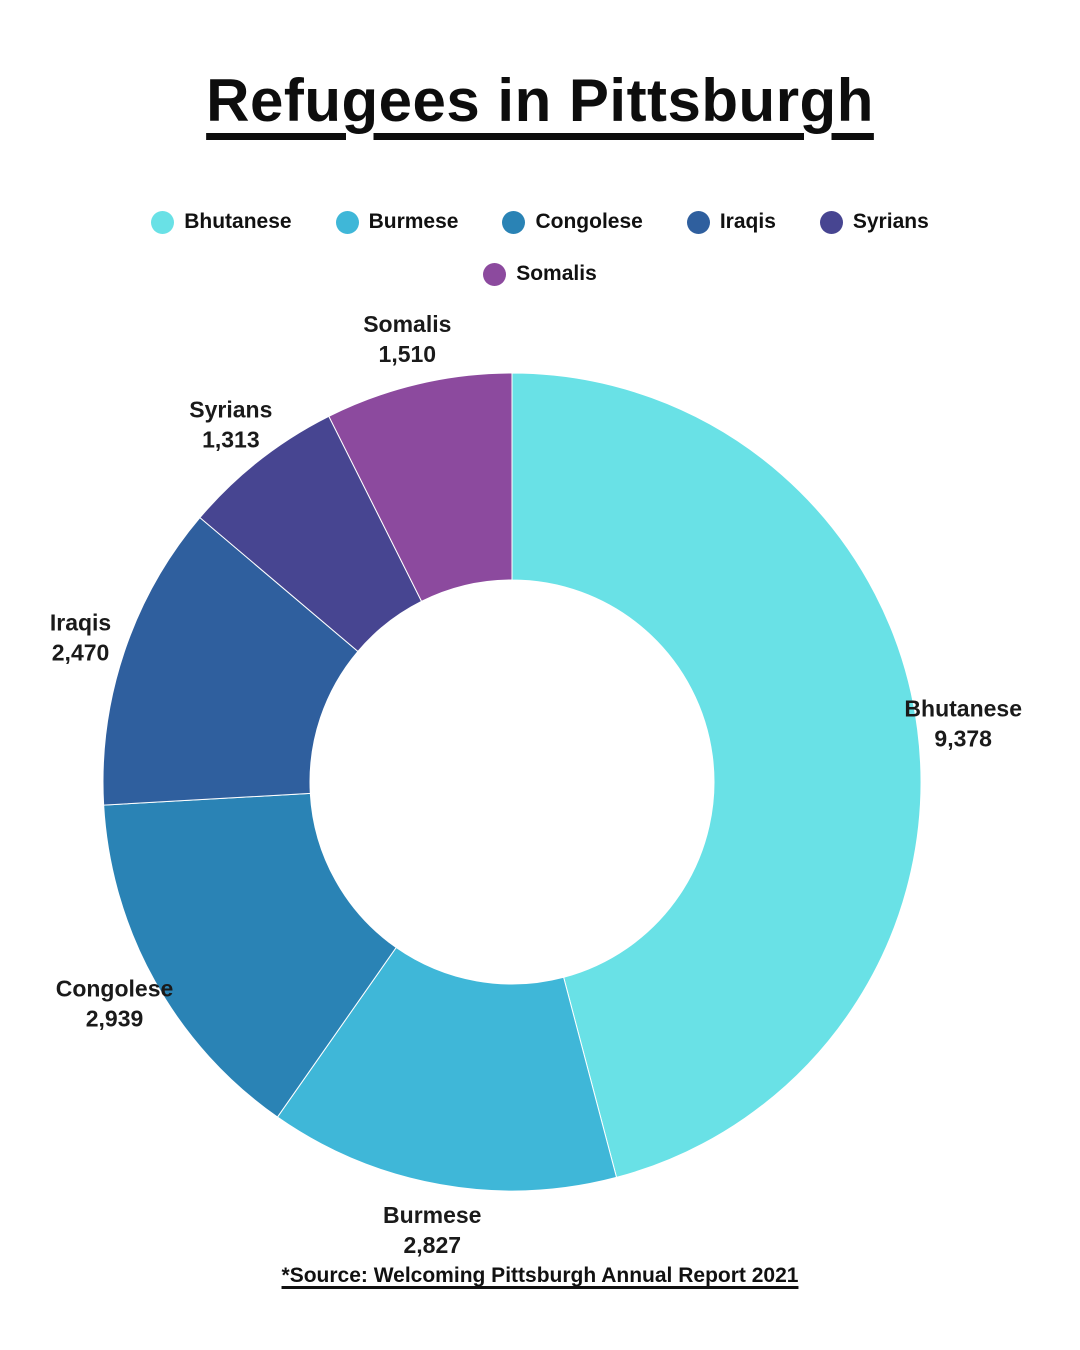 This screenshot has height=1350, width=1080. I want to click on legend-dot-burmese, so click(347, 222).